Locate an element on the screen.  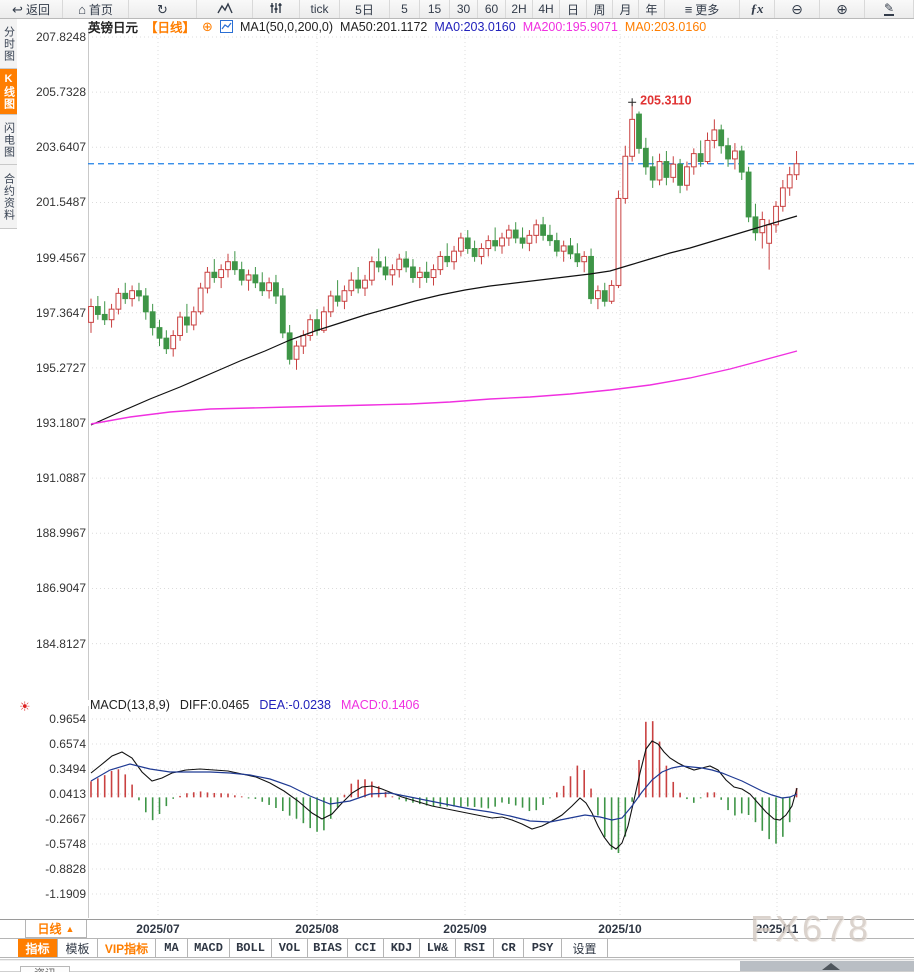
period-5d-button: 5日 is located at coordinates (365, 9).